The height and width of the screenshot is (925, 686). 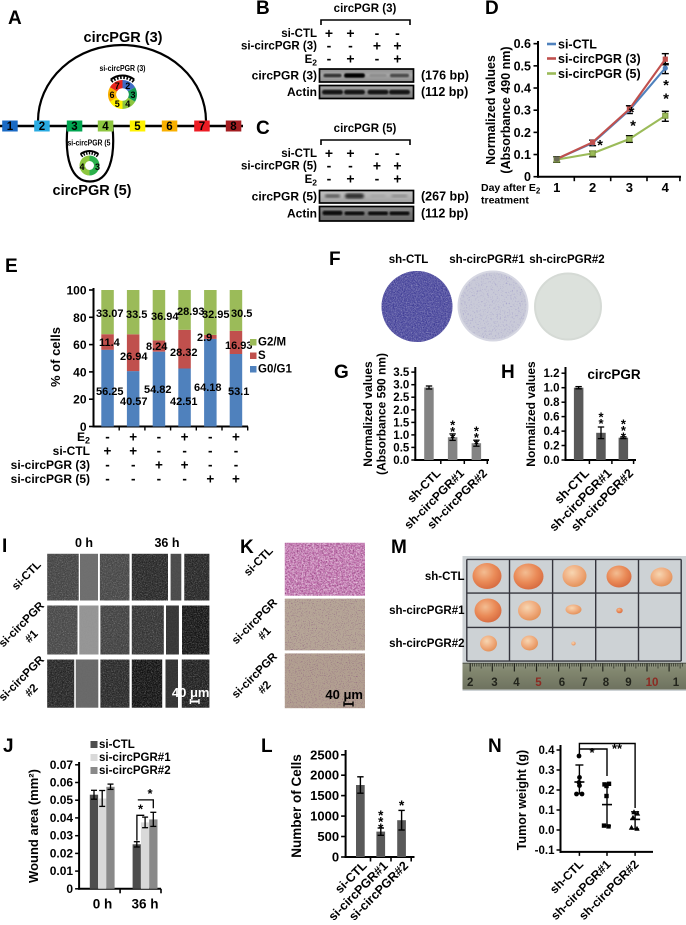 I want to click on svg-text: 0.3, so click(x=522, y=111).